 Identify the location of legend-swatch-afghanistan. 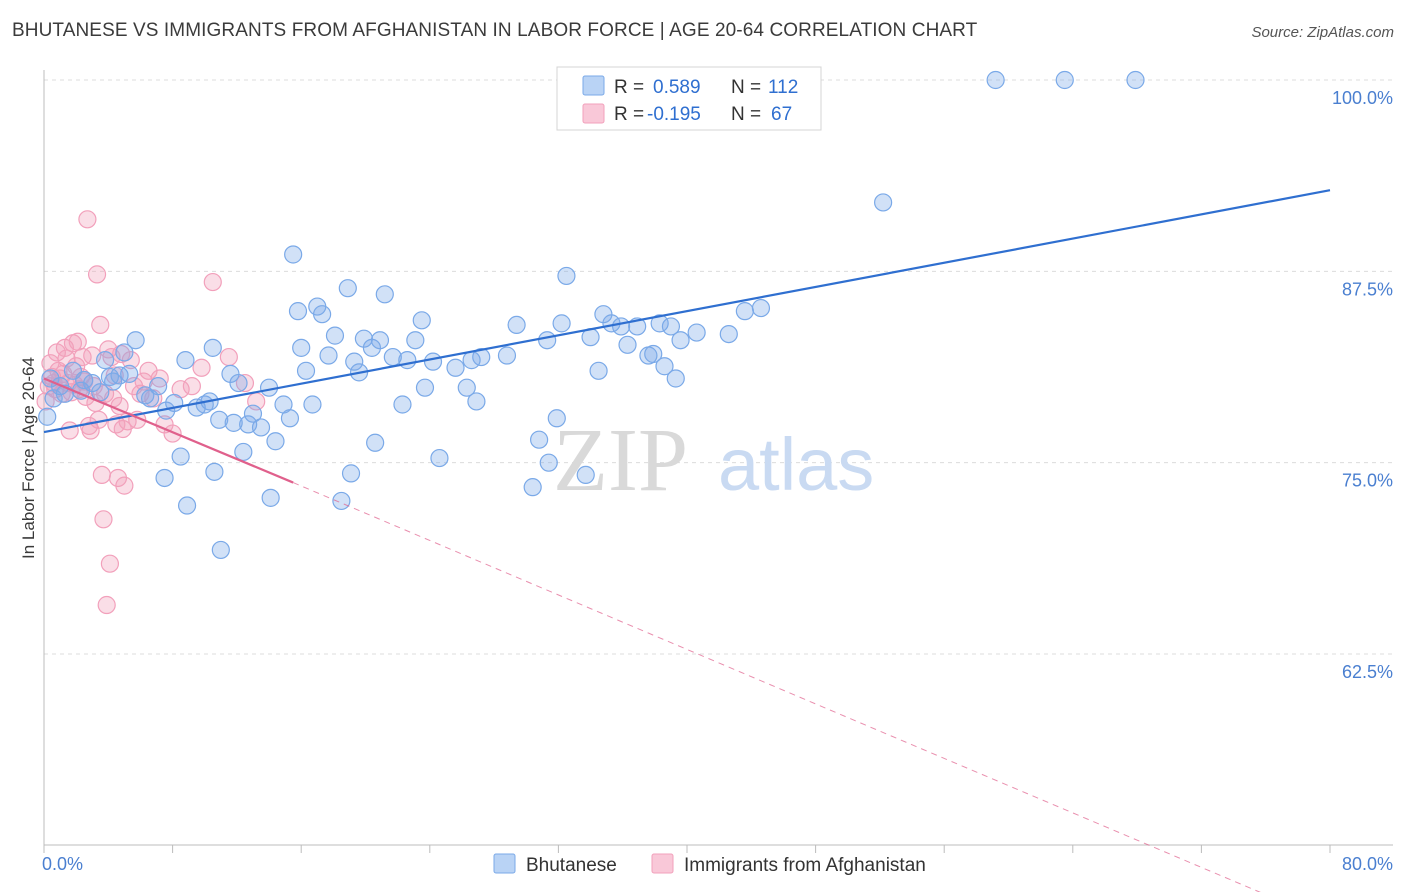
(593, 113).